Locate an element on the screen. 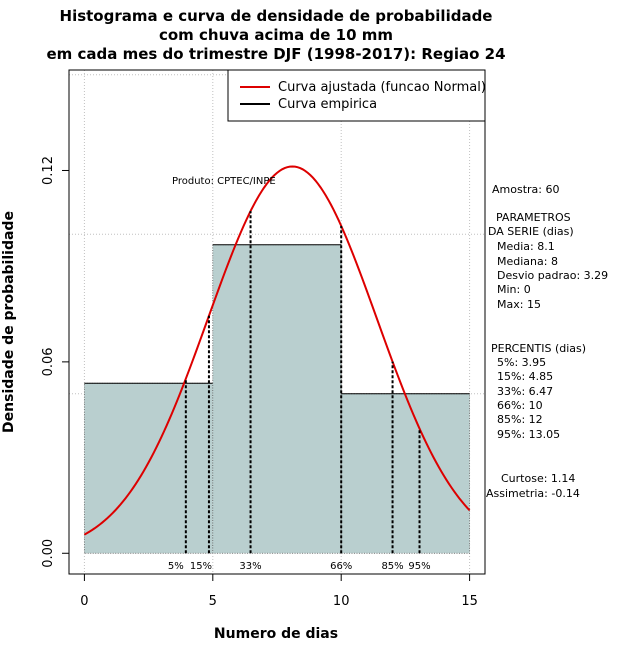  stat-media: Media: 8.1 is located at coordinates (526, 246).